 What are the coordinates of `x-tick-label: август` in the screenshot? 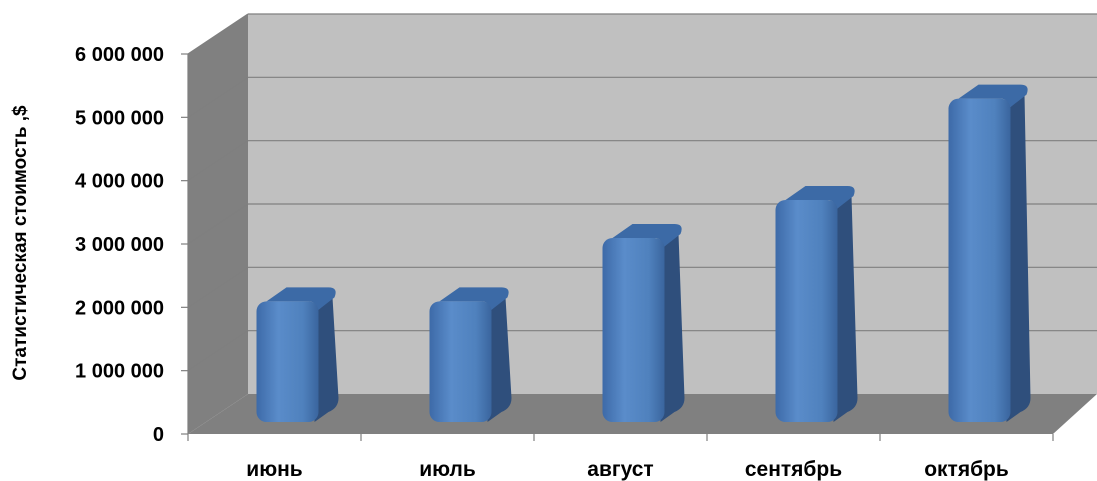 It's located at (620, 469).